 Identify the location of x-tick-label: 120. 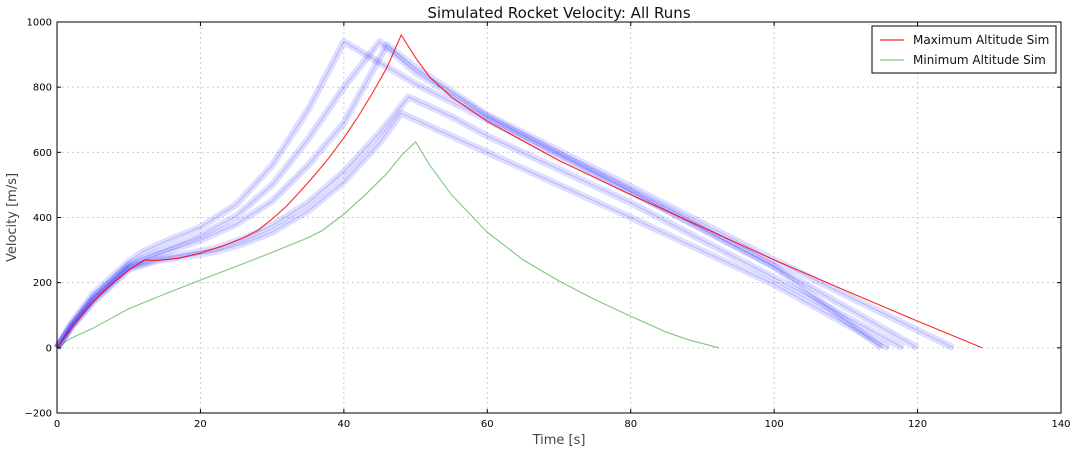
(917, 424).